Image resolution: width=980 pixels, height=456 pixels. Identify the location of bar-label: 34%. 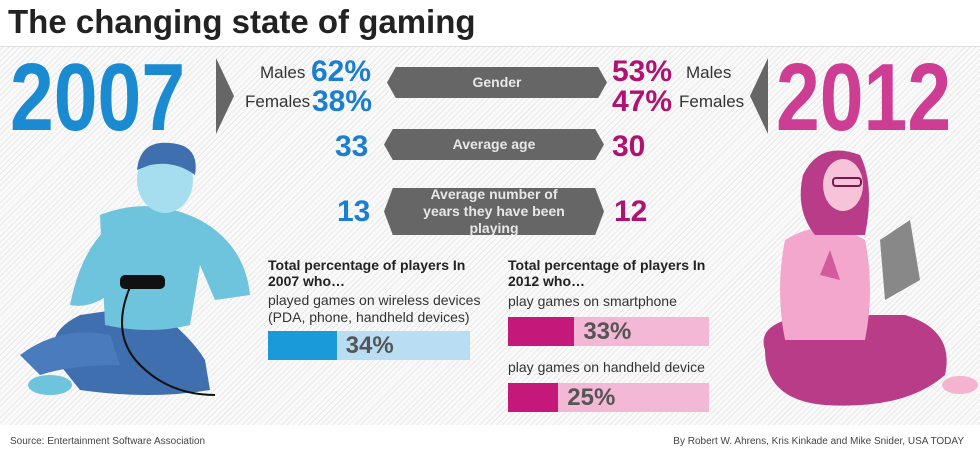
(369, 345).